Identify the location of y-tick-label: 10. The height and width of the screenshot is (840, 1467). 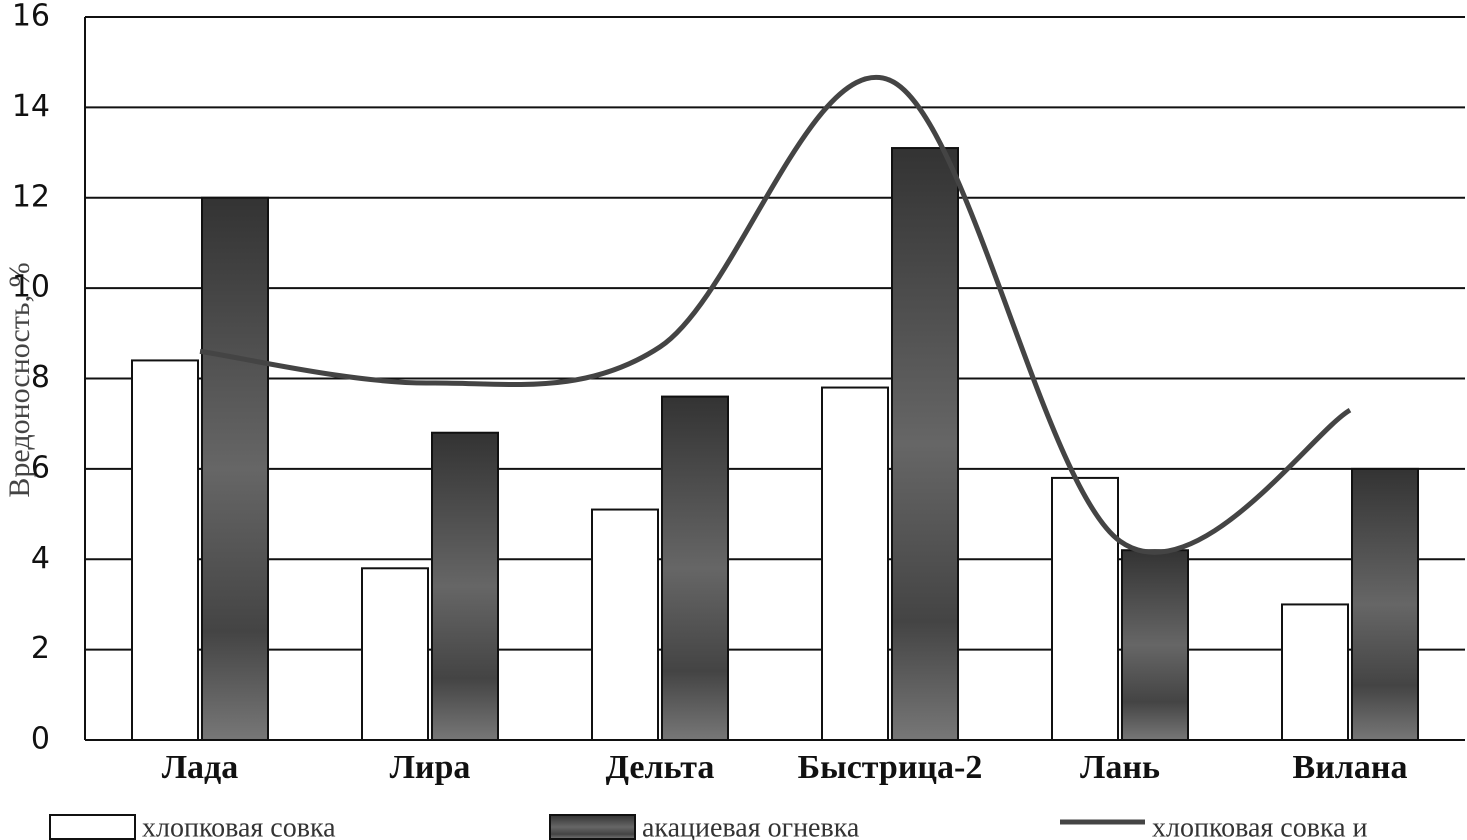
(31, 287).